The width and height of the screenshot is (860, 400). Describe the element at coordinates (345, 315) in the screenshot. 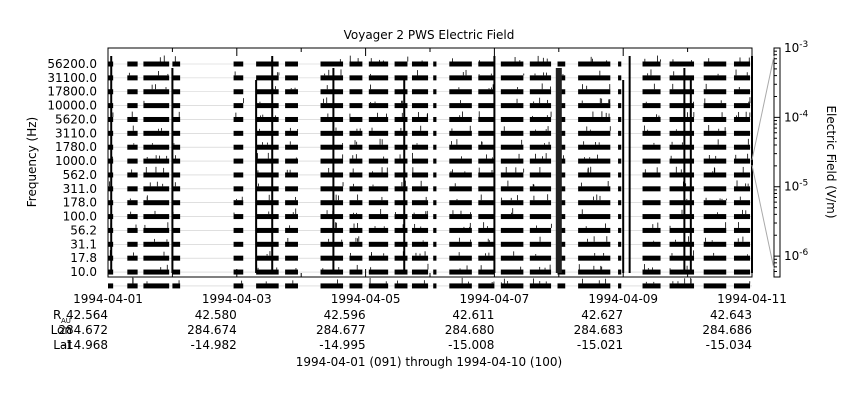

I see `ephemeris-value: 42.596` at that location.